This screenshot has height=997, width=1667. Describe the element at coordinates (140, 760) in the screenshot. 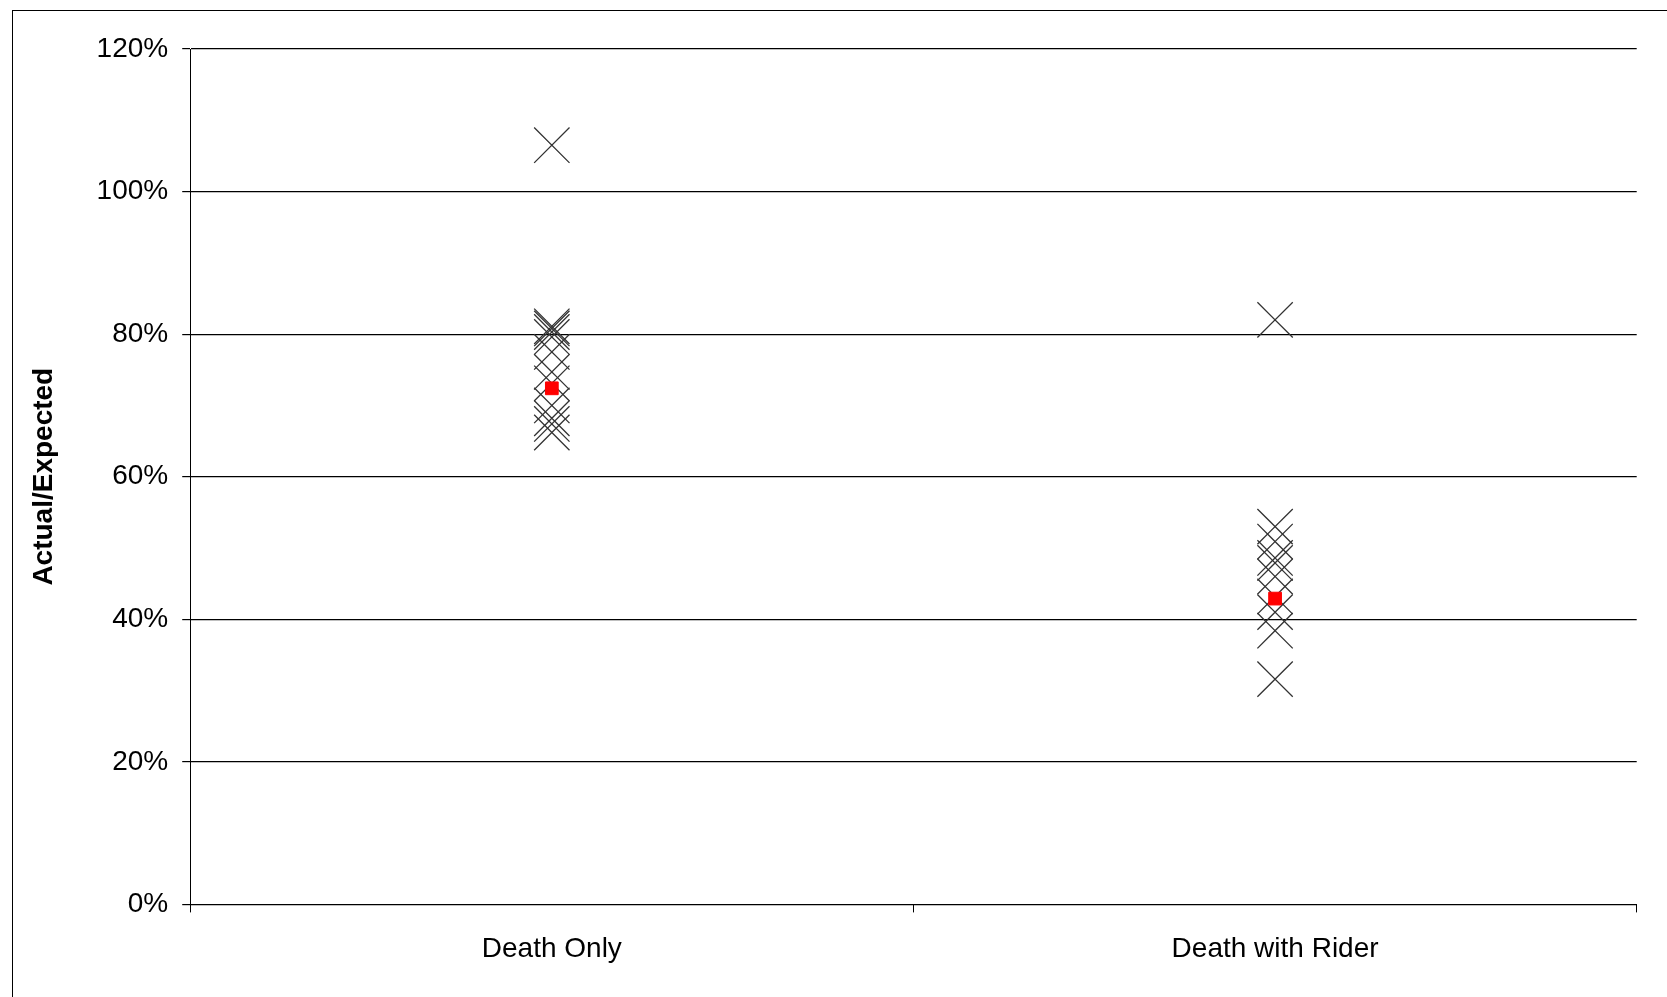

I see `y-tick-label: 20%` at that location.